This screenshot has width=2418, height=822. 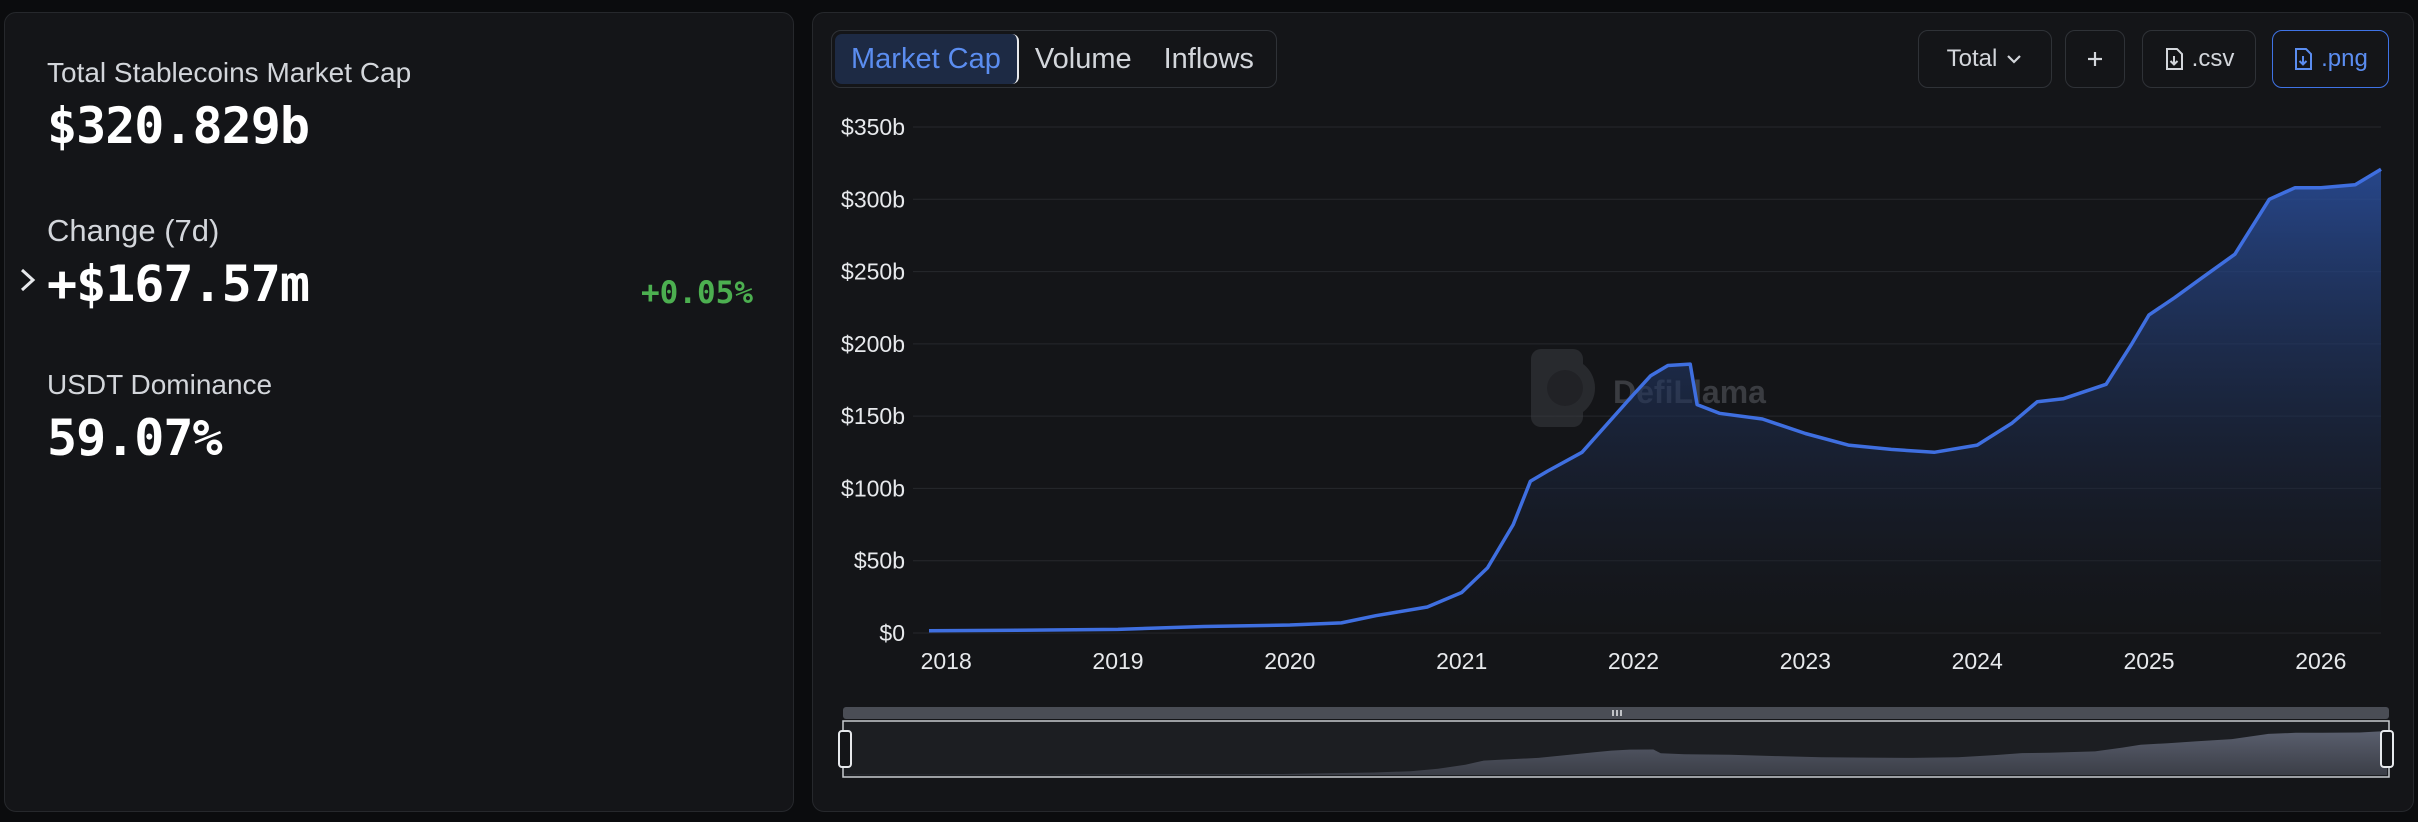 I want to click on plus-icon, so click(x=2095, y=59).